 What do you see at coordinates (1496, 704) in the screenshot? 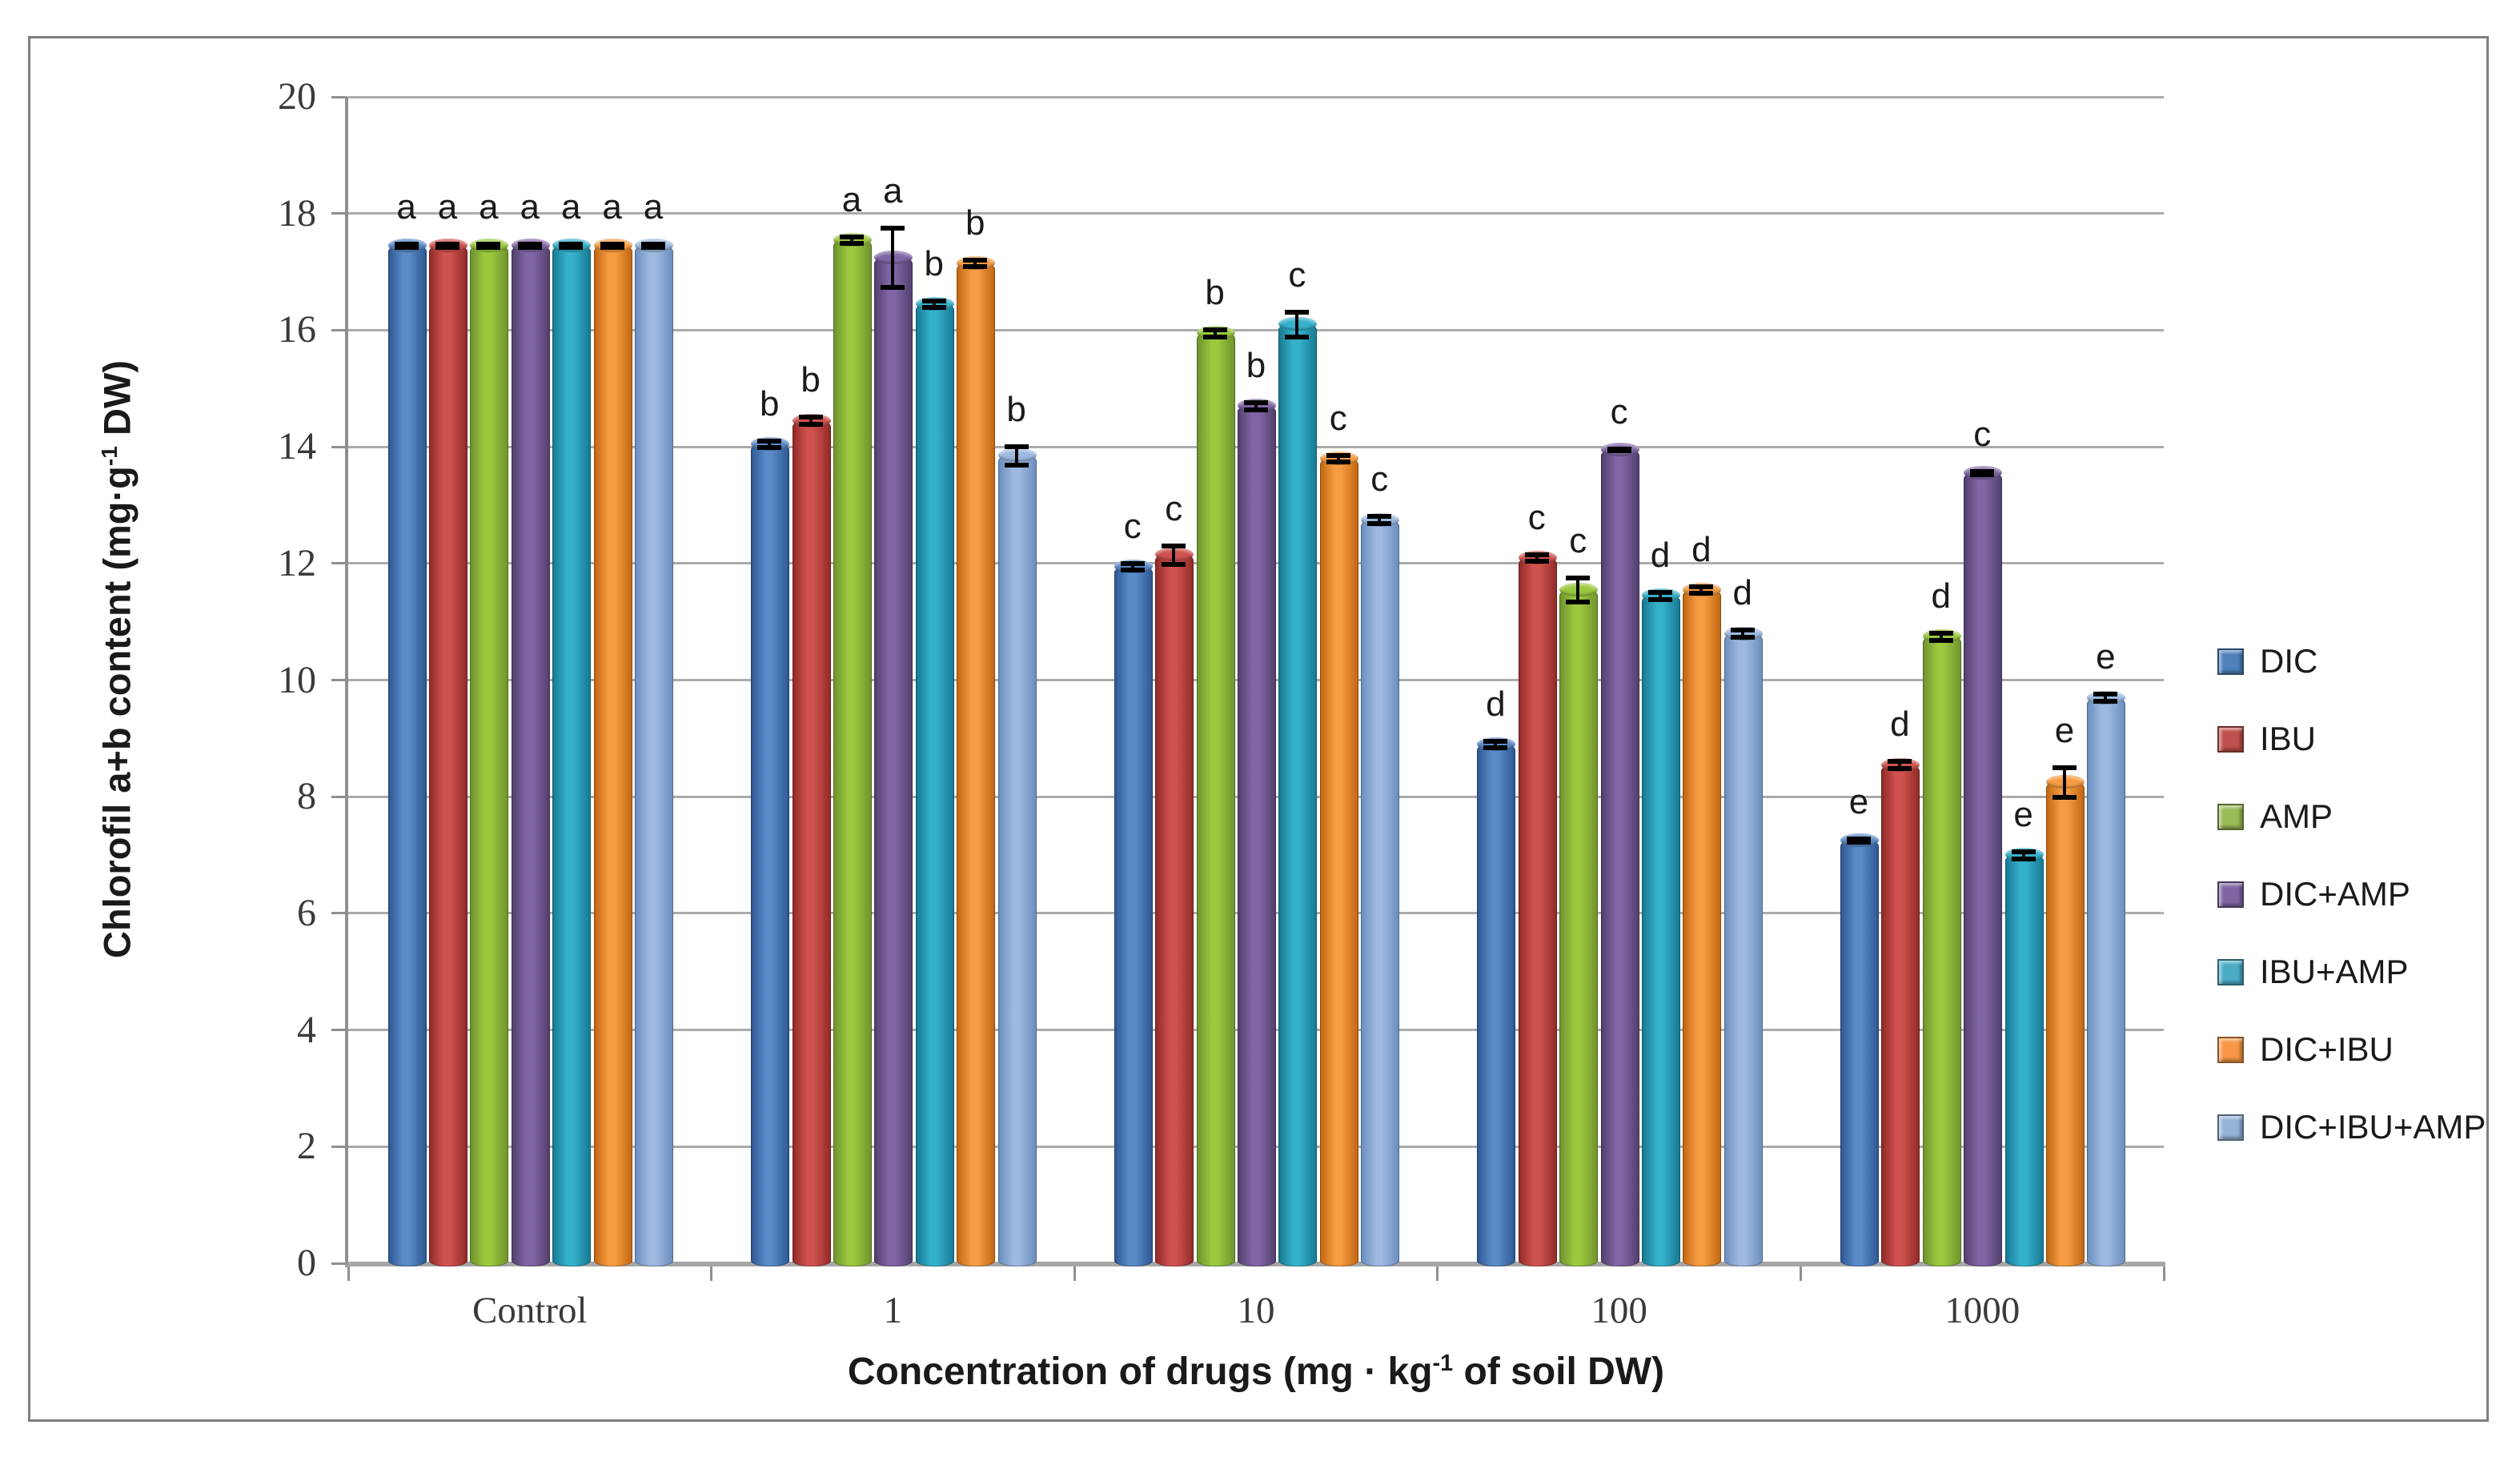
I see `significance-letter-dic-100: d` at bounding box center [1496, 704].